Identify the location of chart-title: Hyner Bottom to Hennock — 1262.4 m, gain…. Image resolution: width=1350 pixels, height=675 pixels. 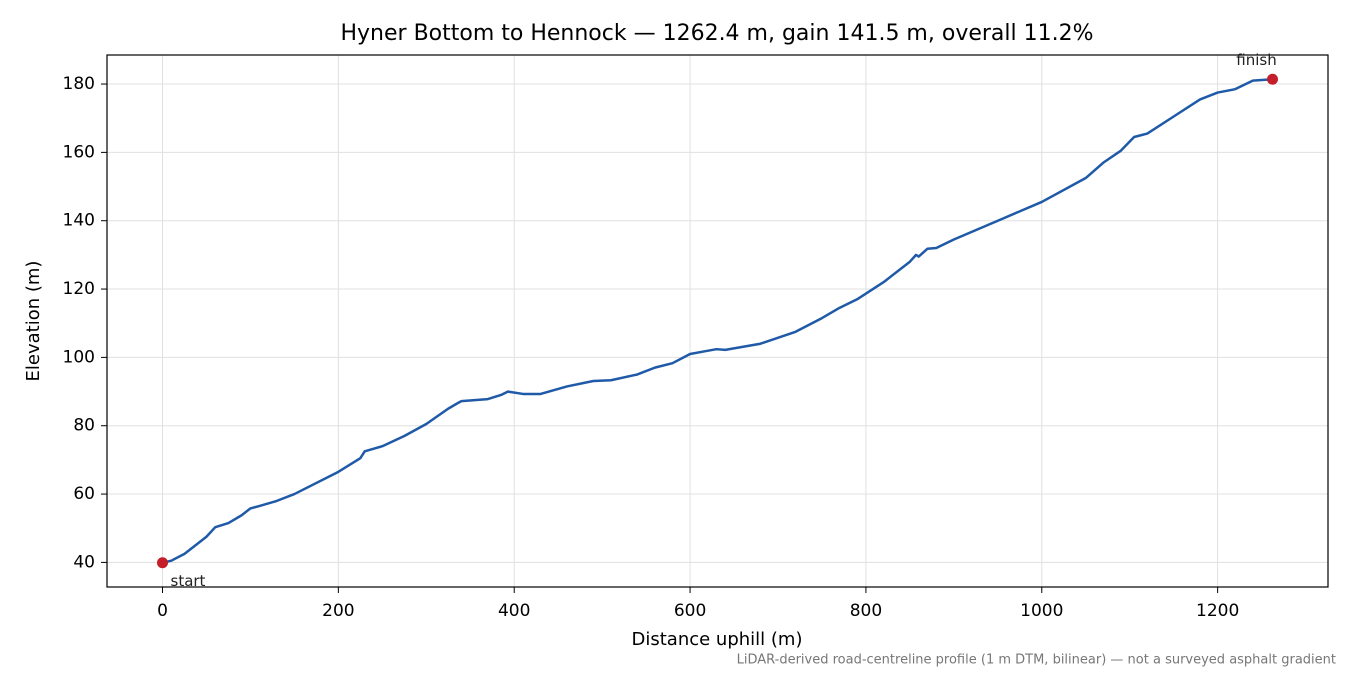
(716, 33).